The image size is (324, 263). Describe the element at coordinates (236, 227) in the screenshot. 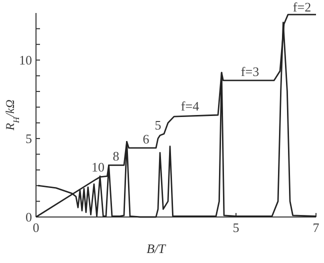

I see `x-tick-label: 5` at that location.